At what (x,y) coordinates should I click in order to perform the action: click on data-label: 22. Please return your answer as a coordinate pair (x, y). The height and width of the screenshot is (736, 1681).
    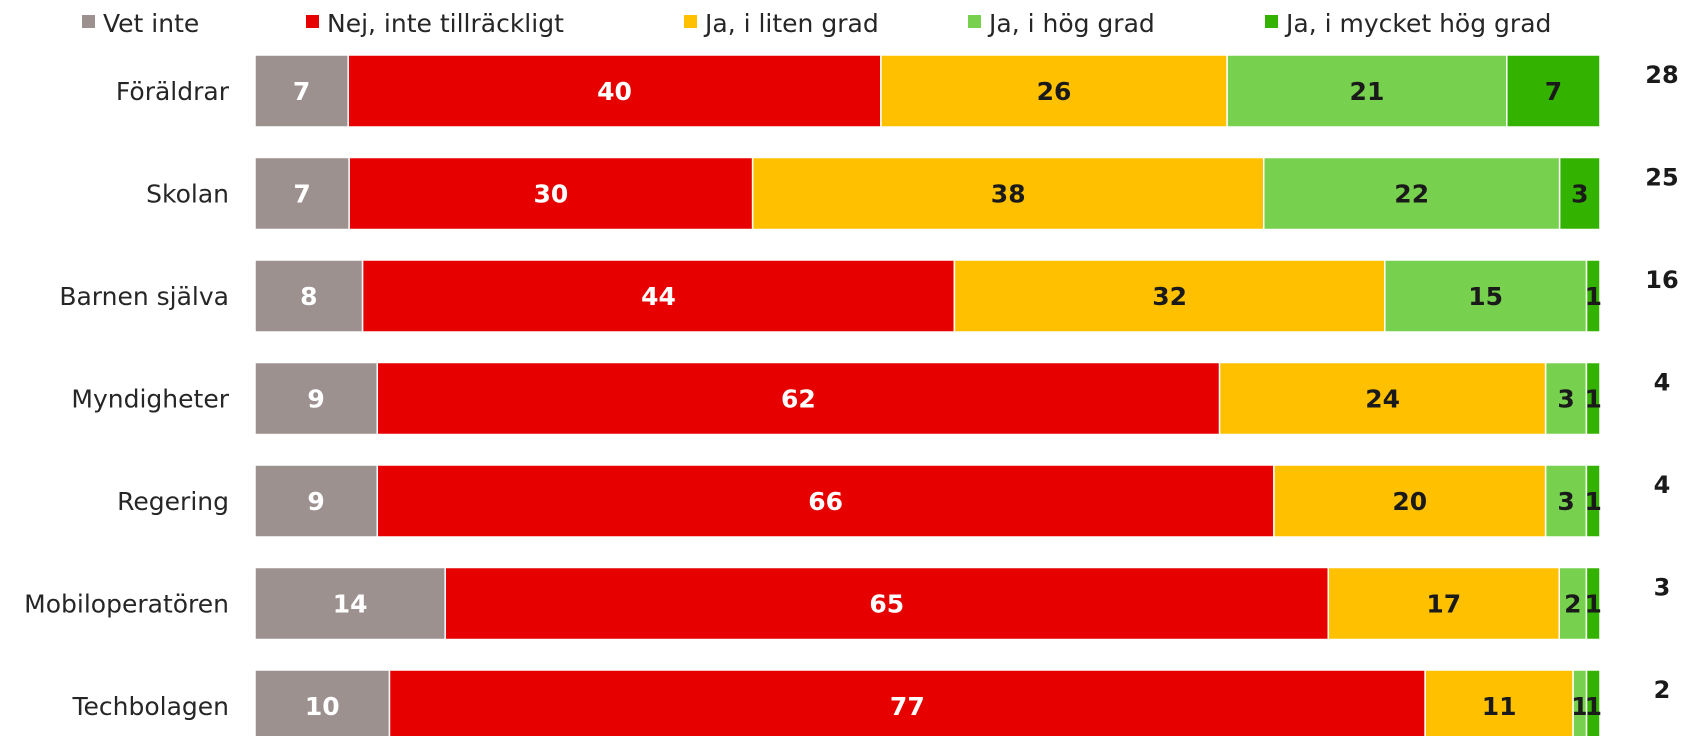
    Looking at the image, I should click on (1411, 194).